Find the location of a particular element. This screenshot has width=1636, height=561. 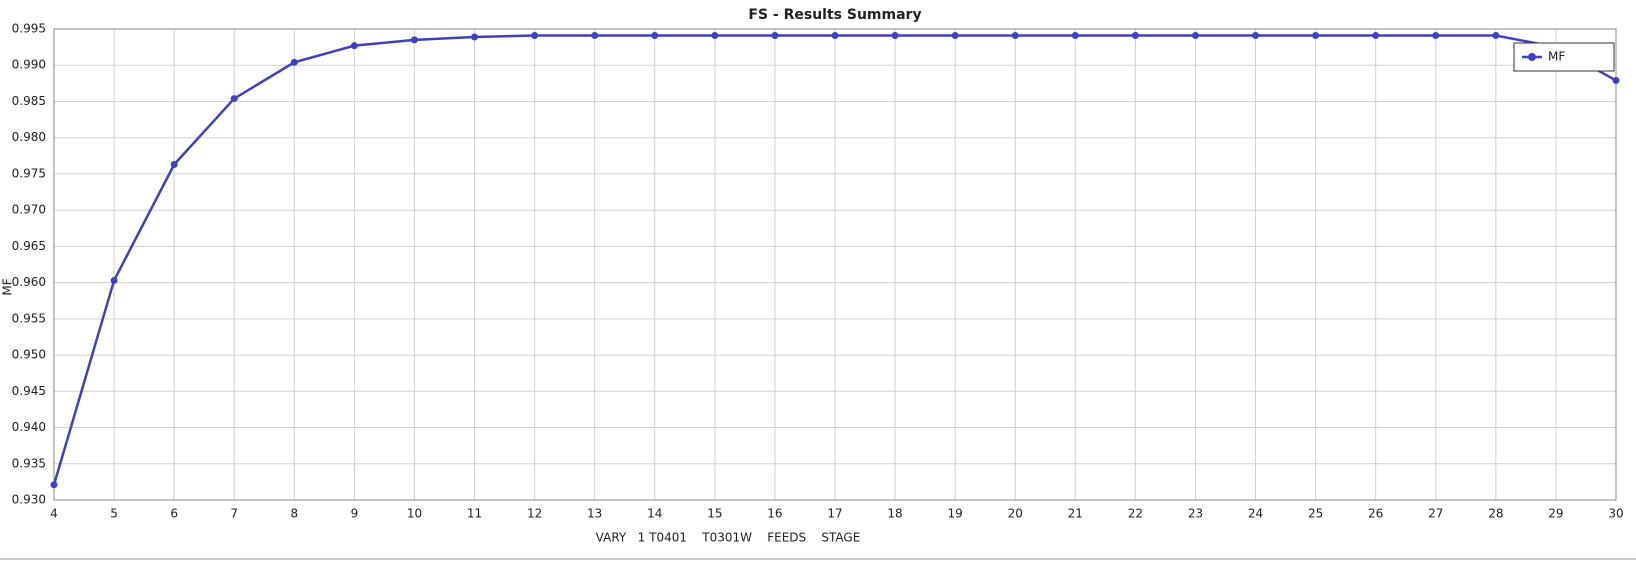

y-tick-label: 0.985 is located at coordinates (29, 101).